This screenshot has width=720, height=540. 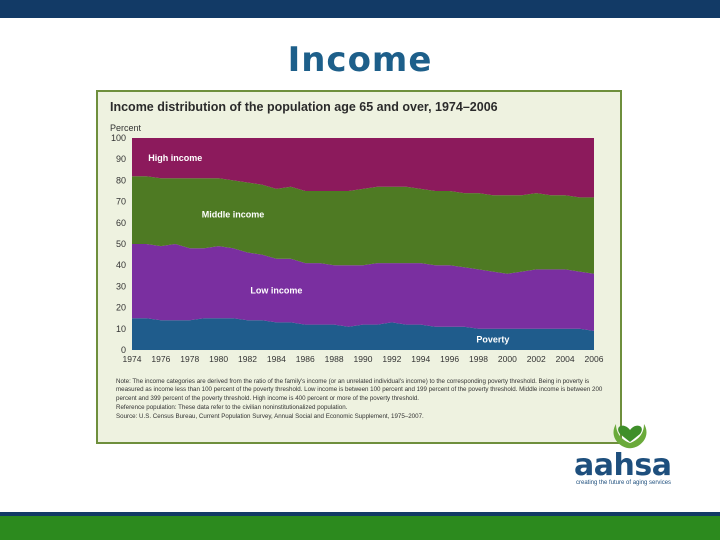 What do you see at coordinates (391, 359) in the screenshot?
I see `x-tick-label: 1992` at bounding box center [391, 359].